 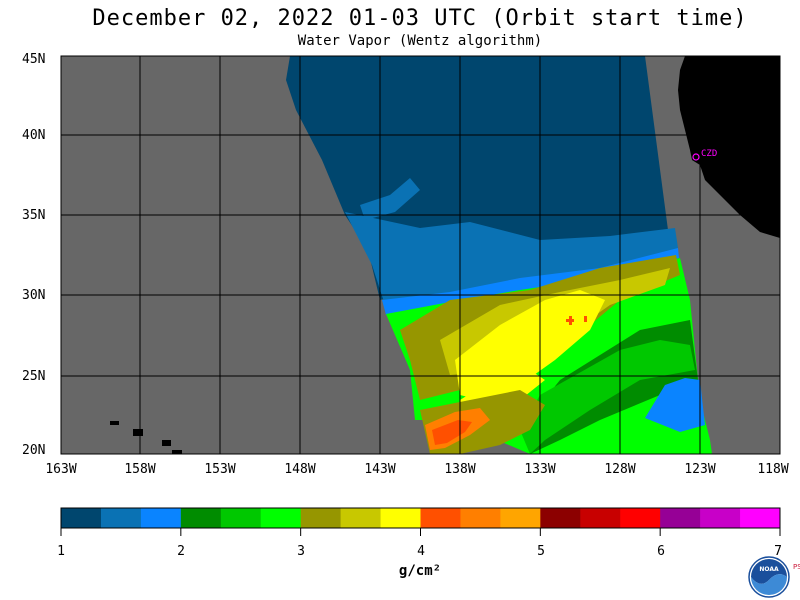 What do you see at coordinates (220, 469) in the screenshot?
I see `lon-label: 153W` at bounding box center [220, 469].